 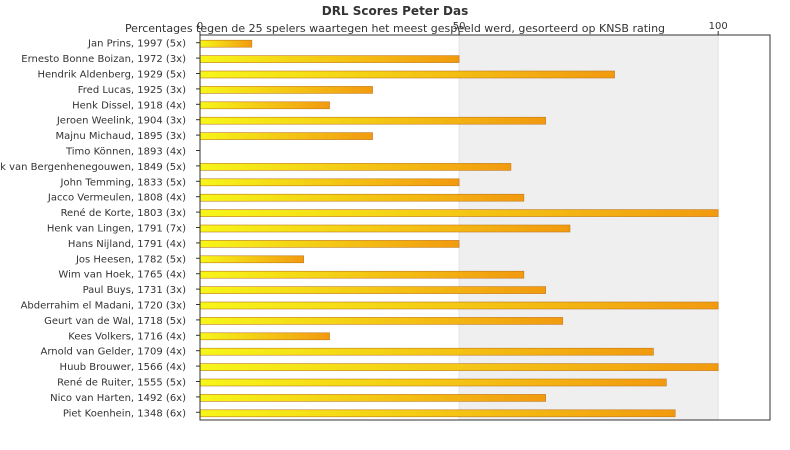 I want to click on category-label: Jos Heesen, 1782 (5x), so click(x=130, y=259).